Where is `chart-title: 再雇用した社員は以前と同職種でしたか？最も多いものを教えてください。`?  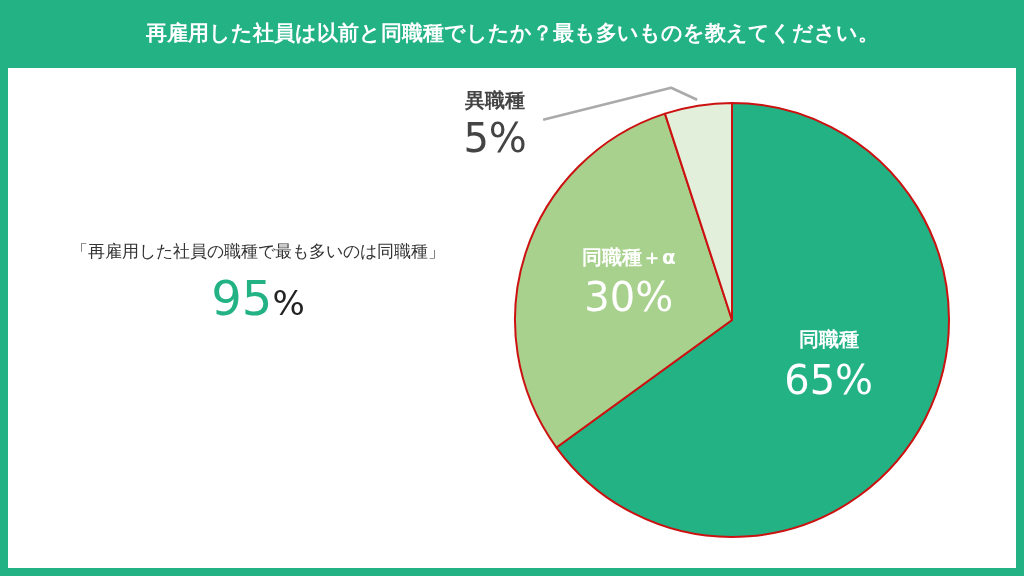 chart-title: 再雇用した社員は以前と同職種でしたか？最も多いものを教えてください。 is located at coordinates (512, 33).